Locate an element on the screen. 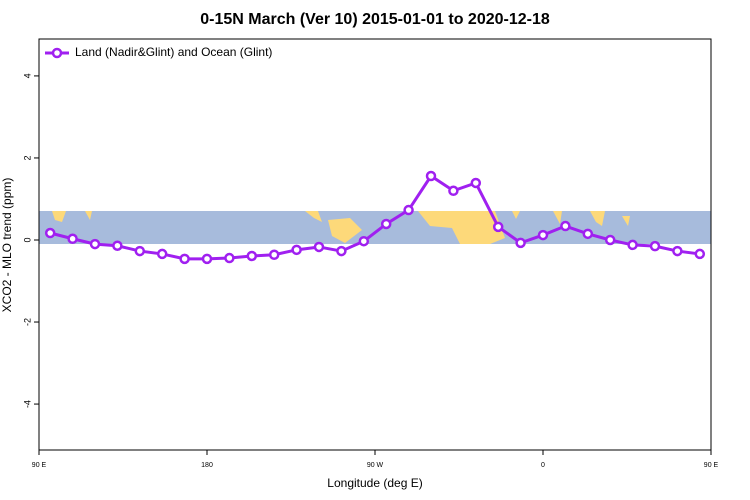 The height and width of the screenshot is (500, 750). y-tick-label: -4 is located at coordinates (27, 404).